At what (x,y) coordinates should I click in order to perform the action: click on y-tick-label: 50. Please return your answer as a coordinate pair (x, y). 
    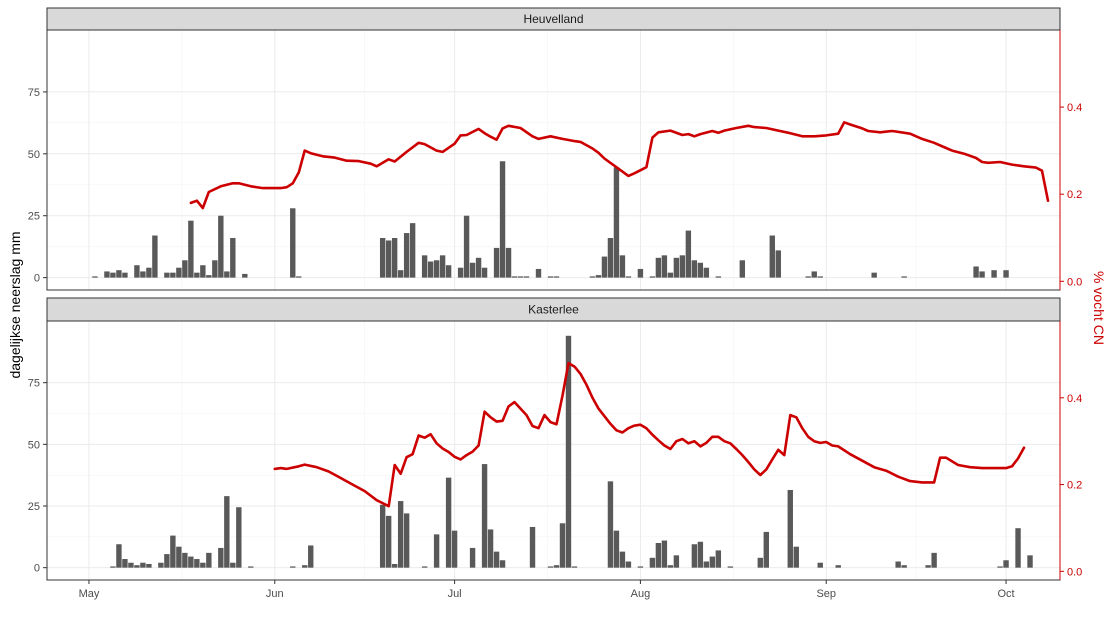
    Looking at the image, I should click on (34, 445).